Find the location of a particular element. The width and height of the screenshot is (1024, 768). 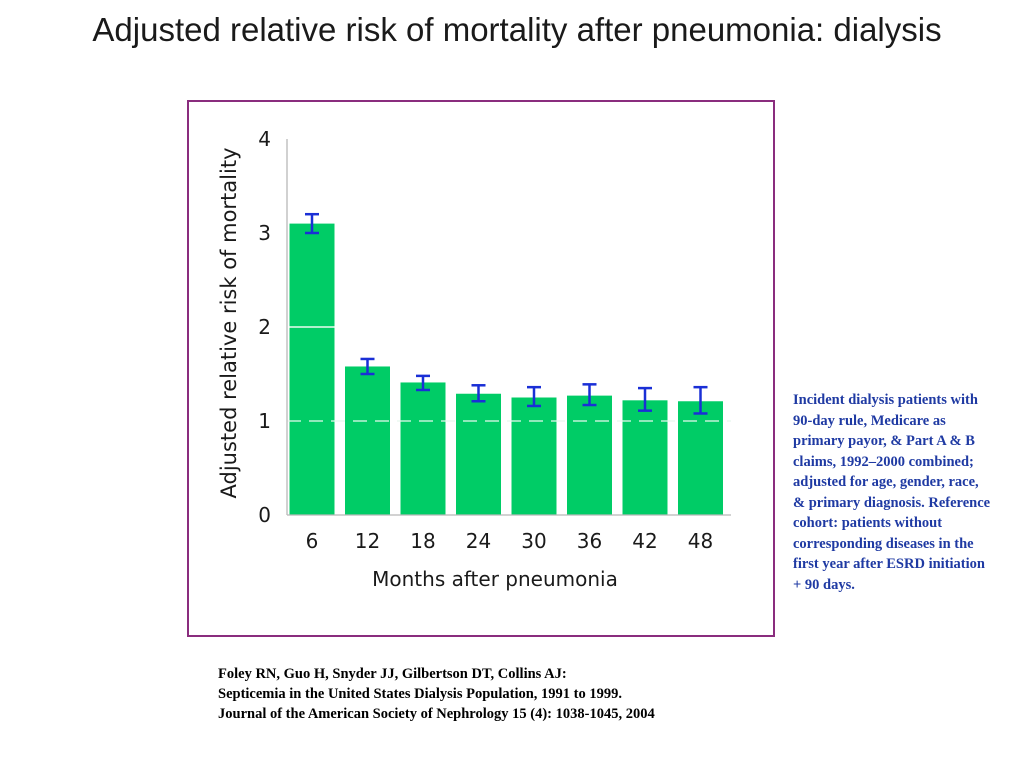

x-tick-label-30: 30 is located at coordinates (533, 541).